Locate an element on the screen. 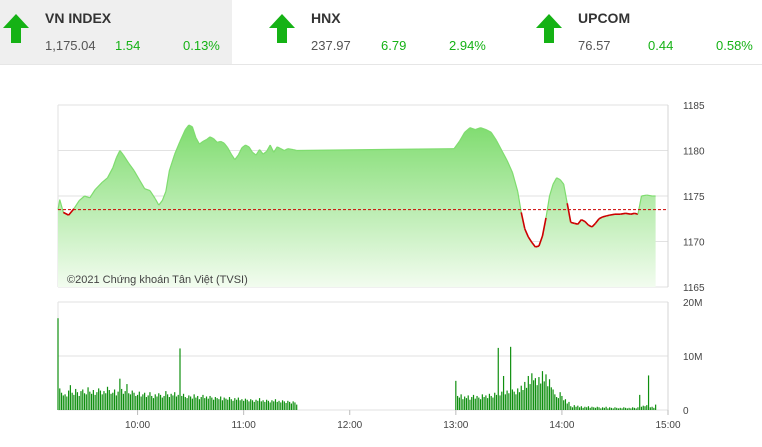 This screenshot has width=762, height=447. volume-tick-label: 10M is located at coordinates (692, 357).